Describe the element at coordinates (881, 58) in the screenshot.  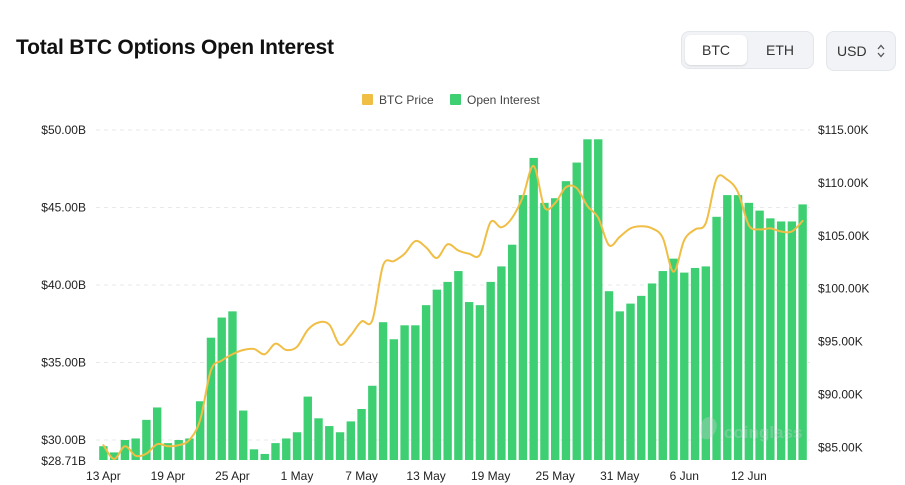
I see `updown-chevron-icon` at that location.